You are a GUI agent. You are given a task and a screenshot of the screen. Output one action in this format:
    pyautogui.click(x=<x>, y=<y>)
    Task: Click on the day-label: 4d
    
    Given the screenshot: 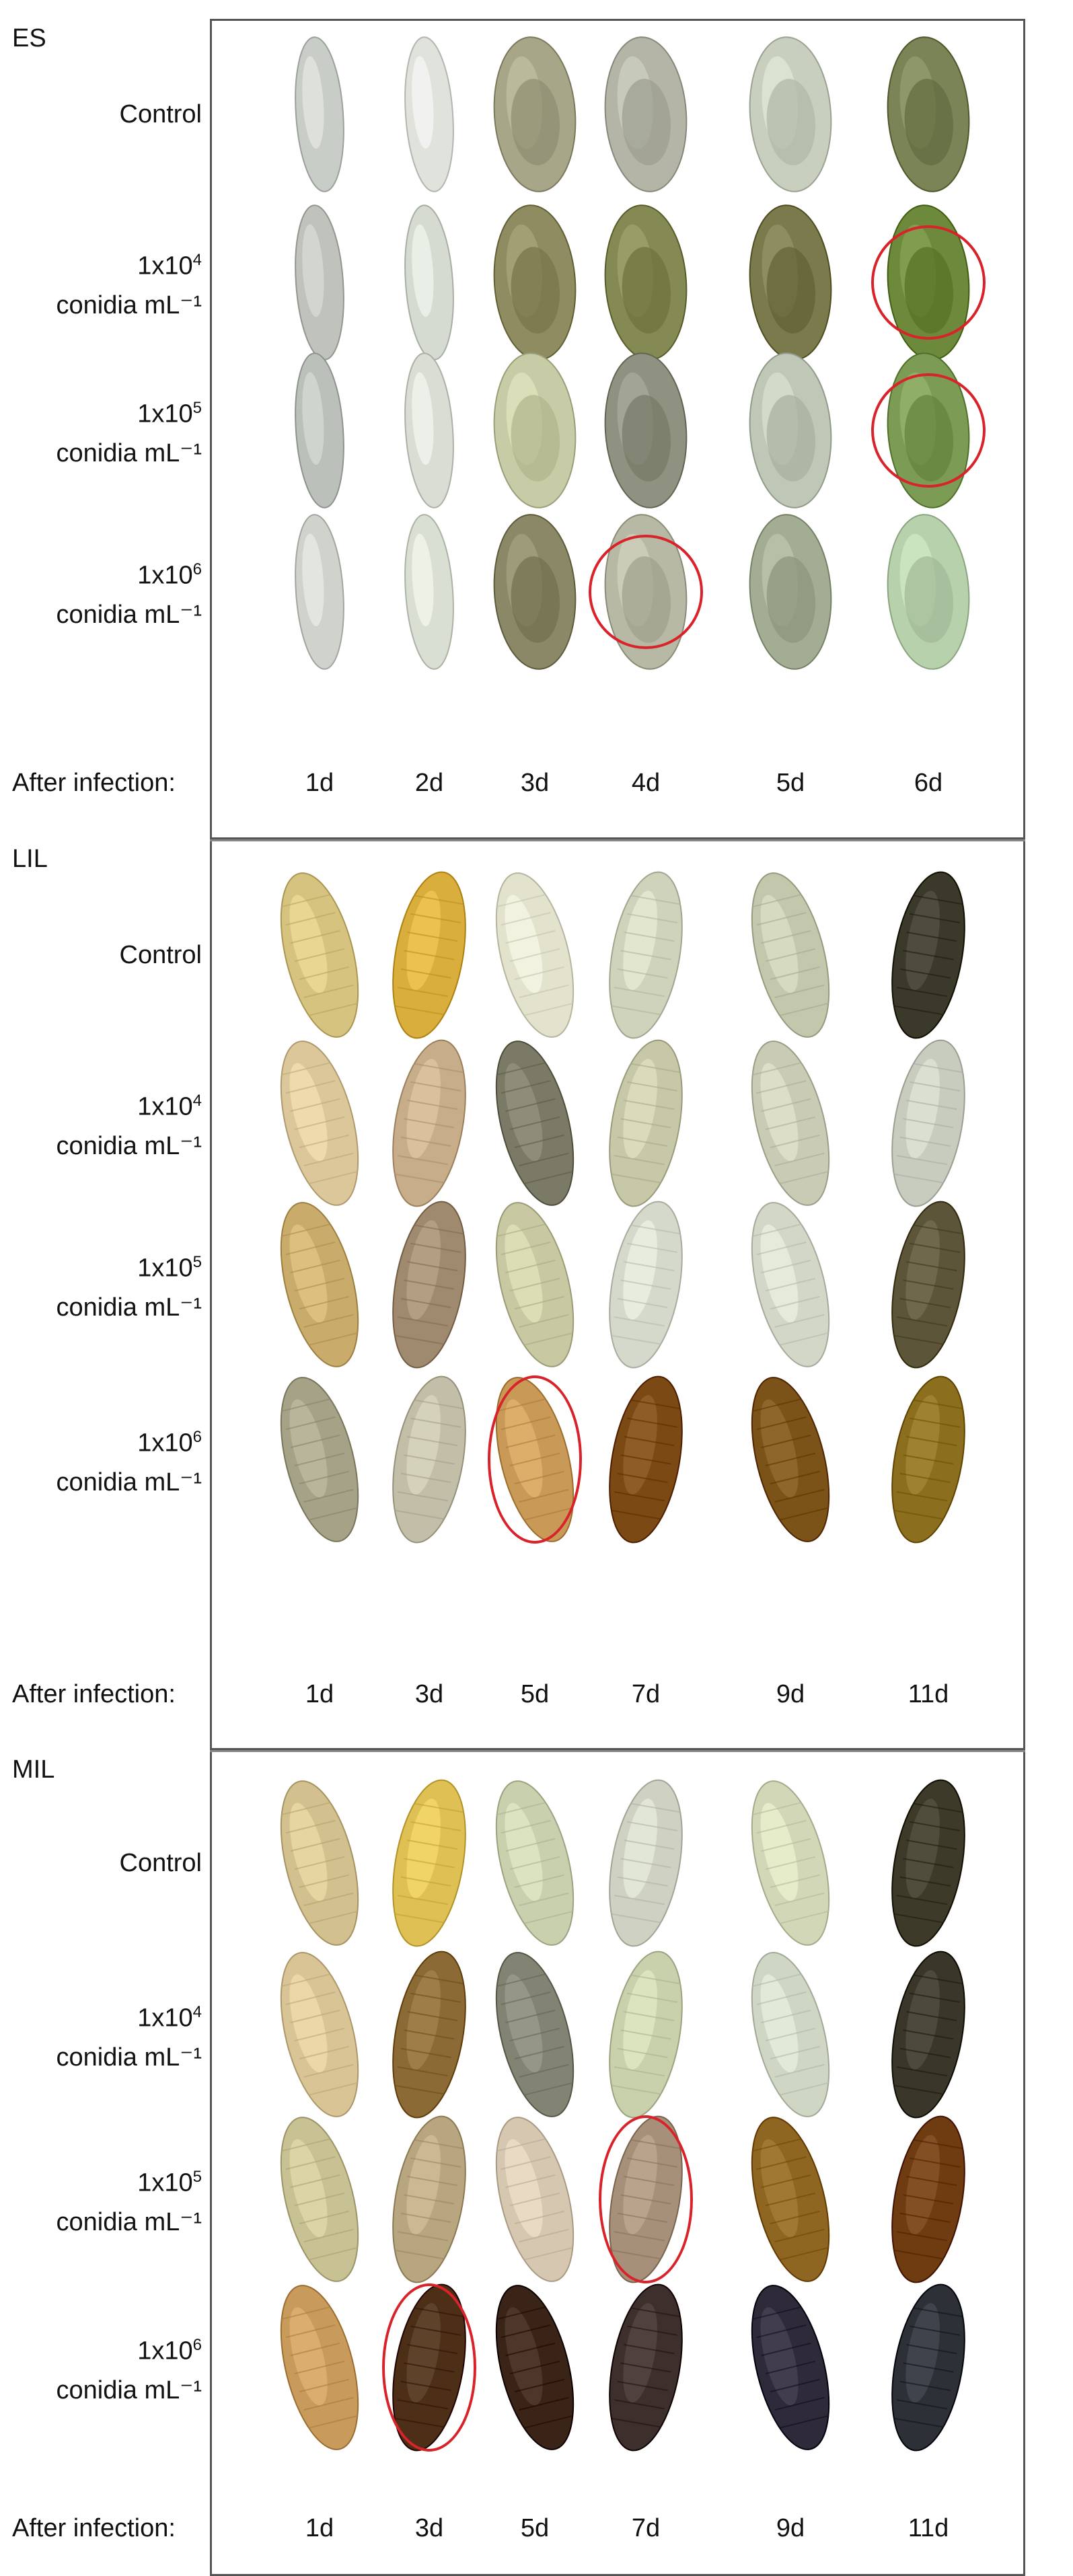 What is the action you would take?
    pyautogui.click(x=646, y=783)
    